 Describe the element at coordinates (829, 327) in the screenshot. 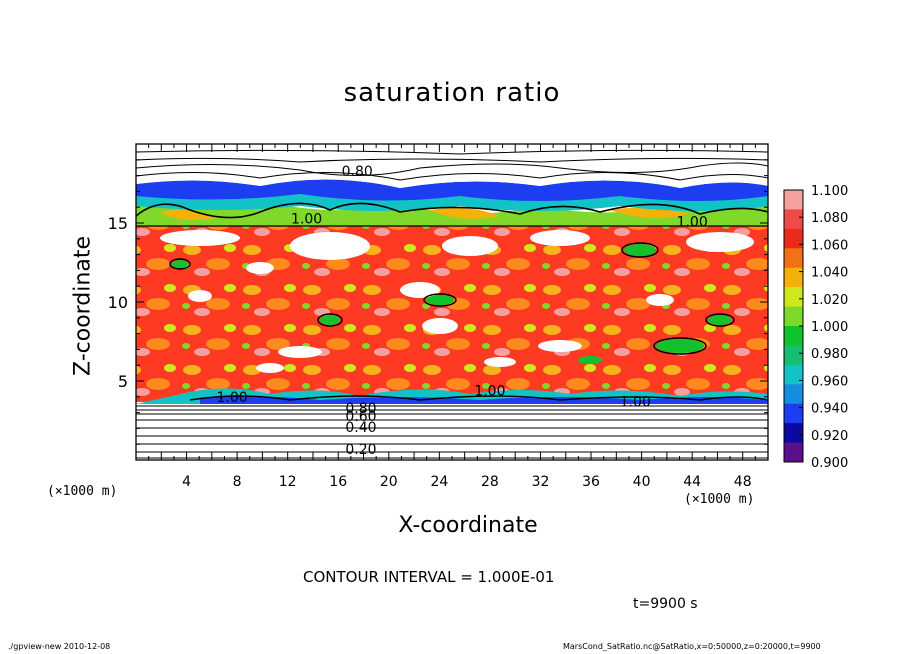

I see `colorbar-label: 1.000` at that location.